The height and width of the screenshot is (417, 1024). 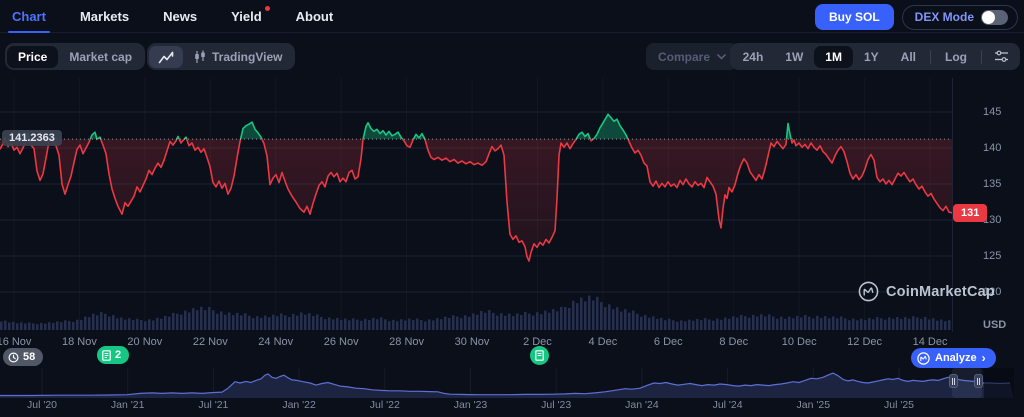 What do you see at coordinates (930, 342) in the screenshot?
I see `x-date-label: 14 Dec` at bounding box center [930, 342].